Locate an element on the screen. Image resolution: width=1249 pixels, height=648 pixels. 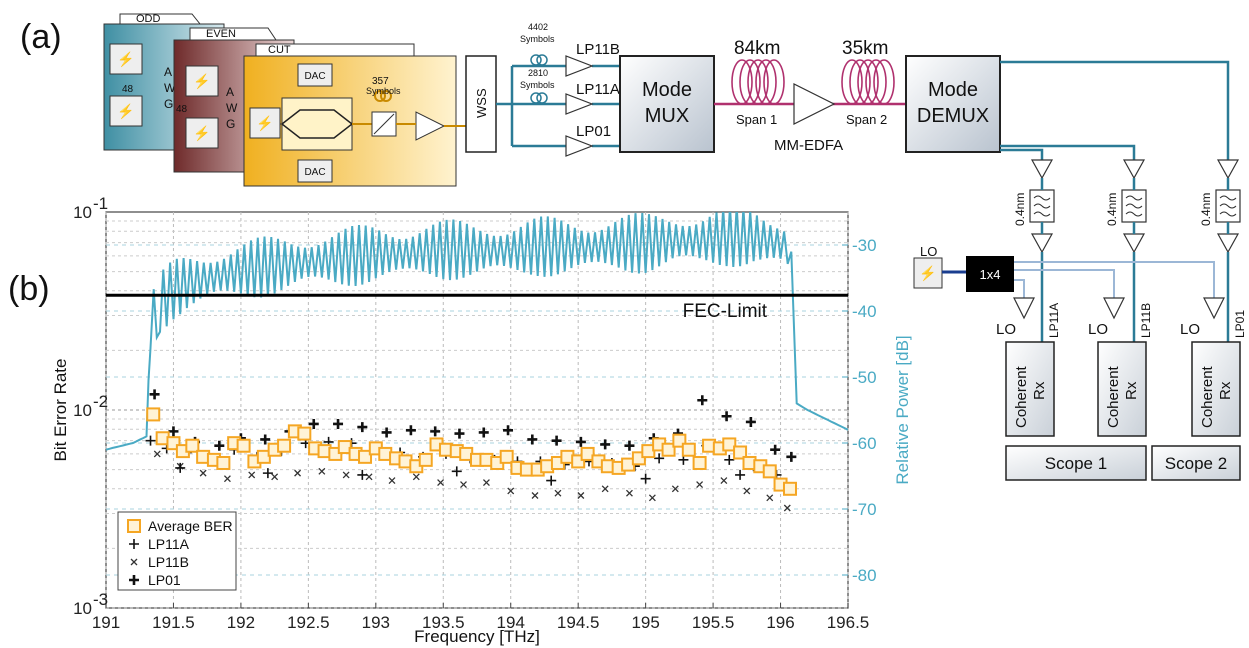
awg-even-w: W is located at coordinates (232, 108).